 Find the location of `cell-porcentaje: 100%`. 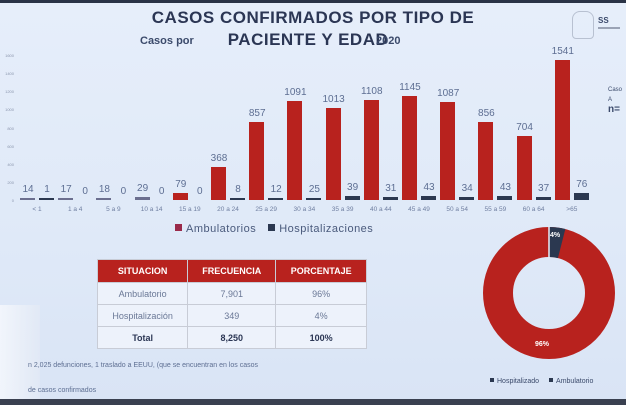

cell-porcentaje: 100% is located at coordinates (321, 337).